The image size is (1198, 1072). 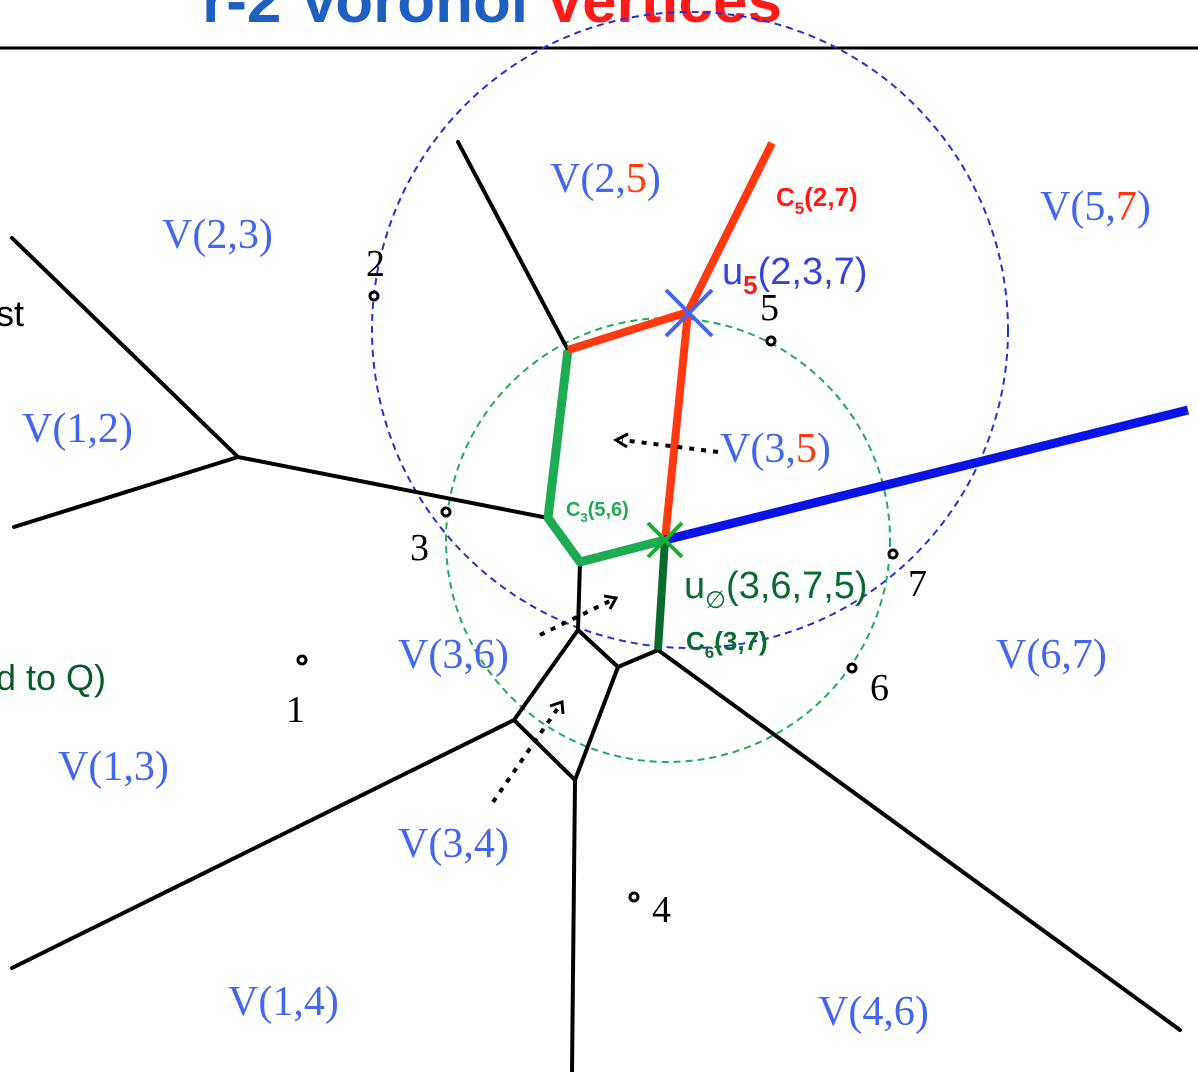 I want to click on site-label: 5, so click(x=769, y=308).